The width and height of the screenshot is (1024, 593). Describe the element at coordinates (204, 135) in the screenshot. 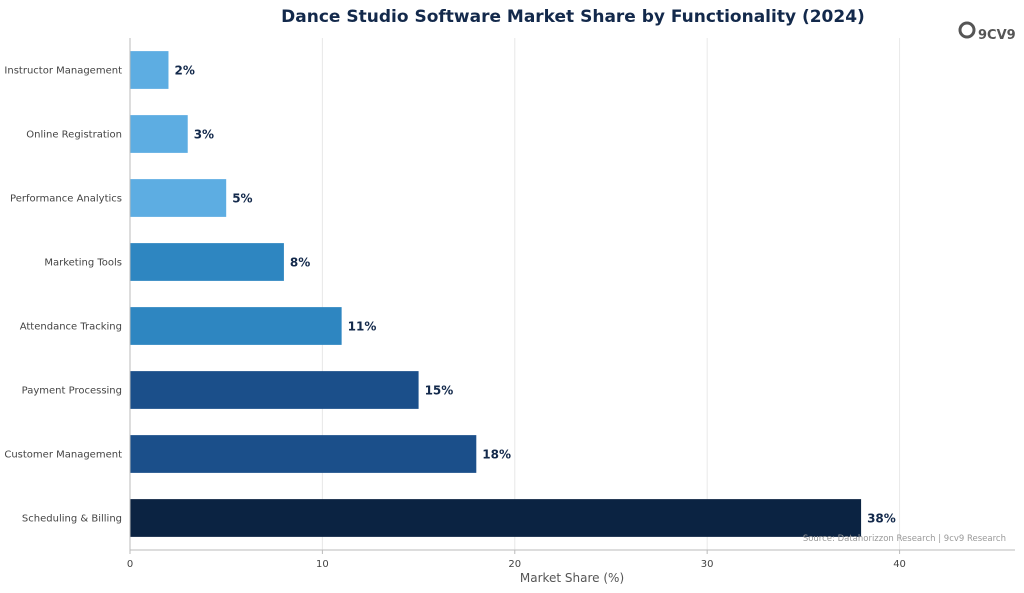

I see `value-label: 3%` at that location.